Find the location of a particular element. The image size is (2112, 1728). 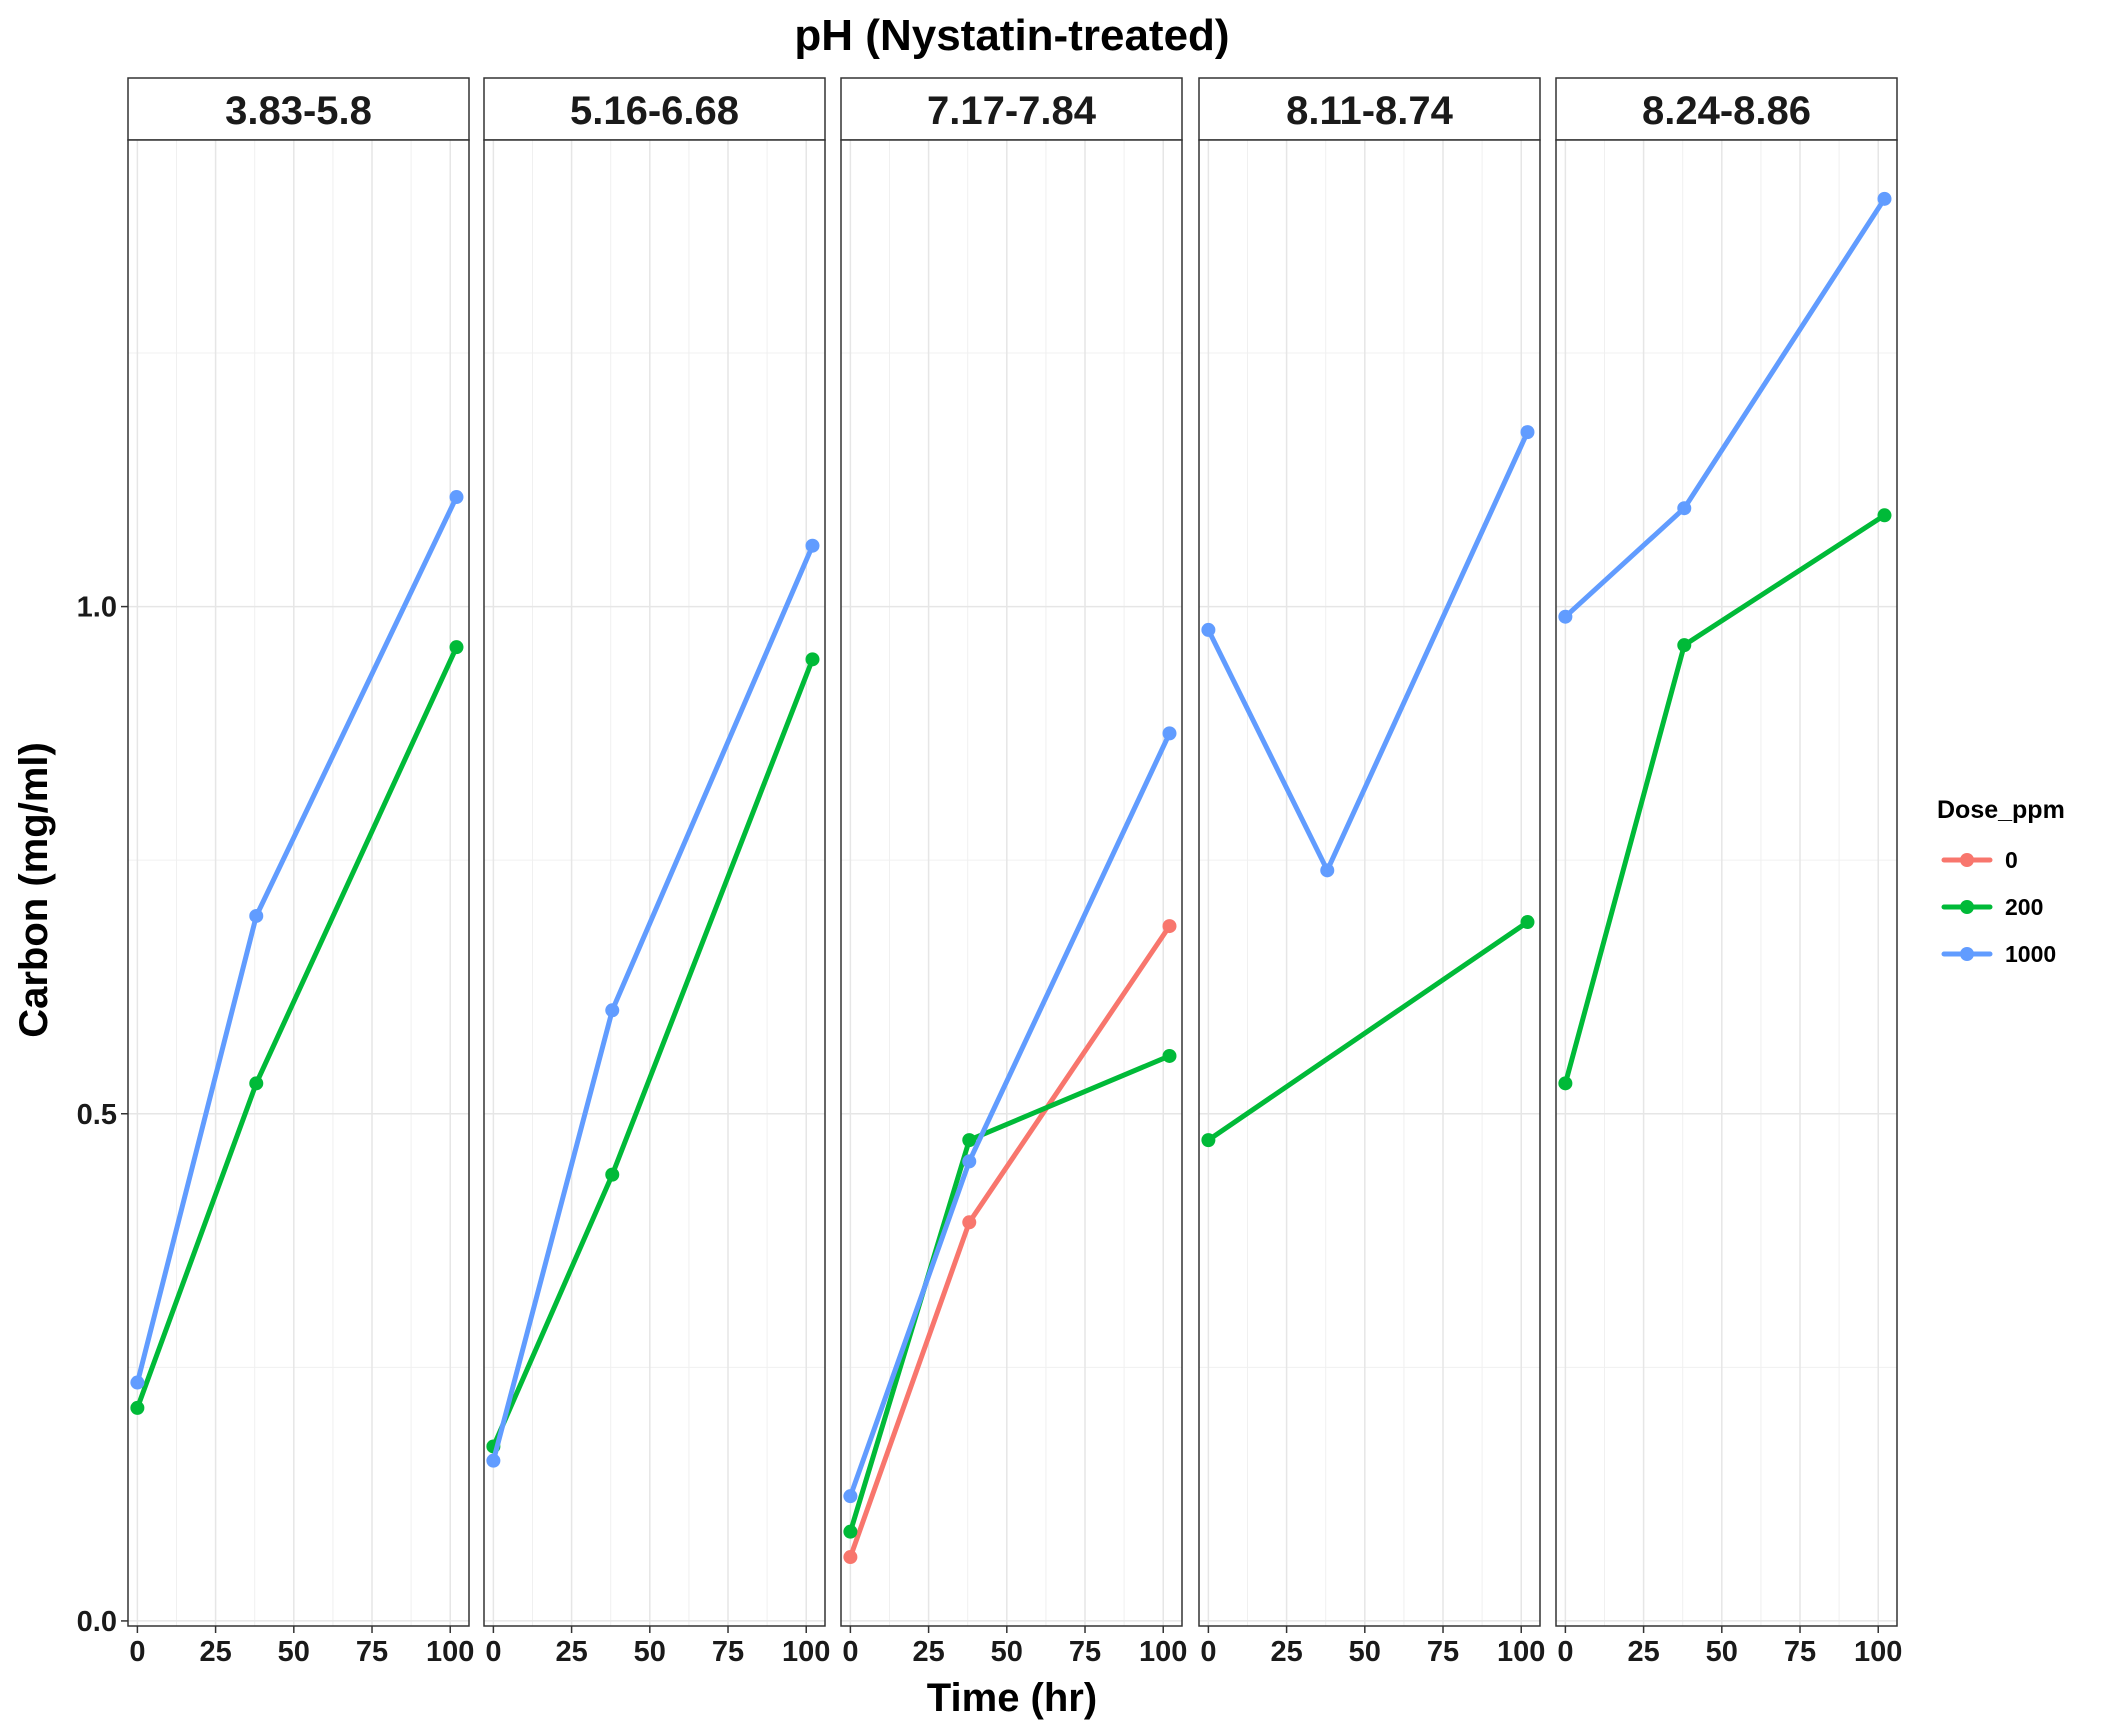

y-tick-label: 0.5 is located at coordinates (97, 1115).